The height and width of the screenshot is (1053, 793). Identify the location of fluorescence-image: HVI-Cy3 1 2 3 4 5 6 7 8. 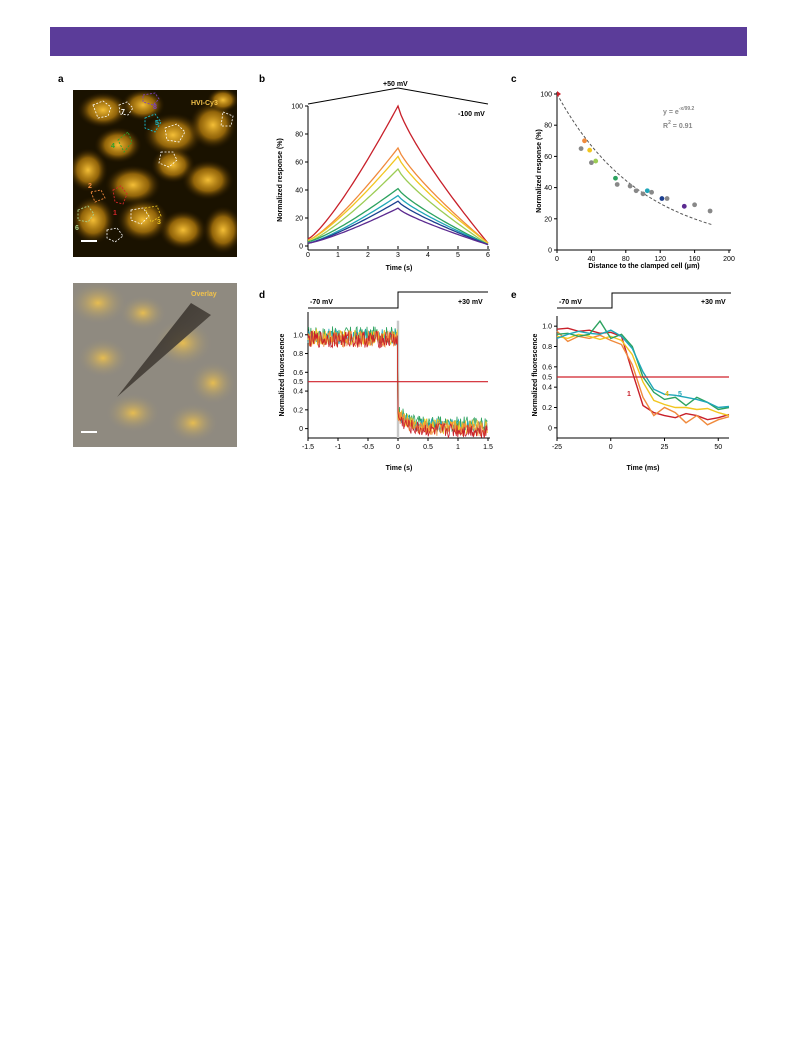
(155, 173).